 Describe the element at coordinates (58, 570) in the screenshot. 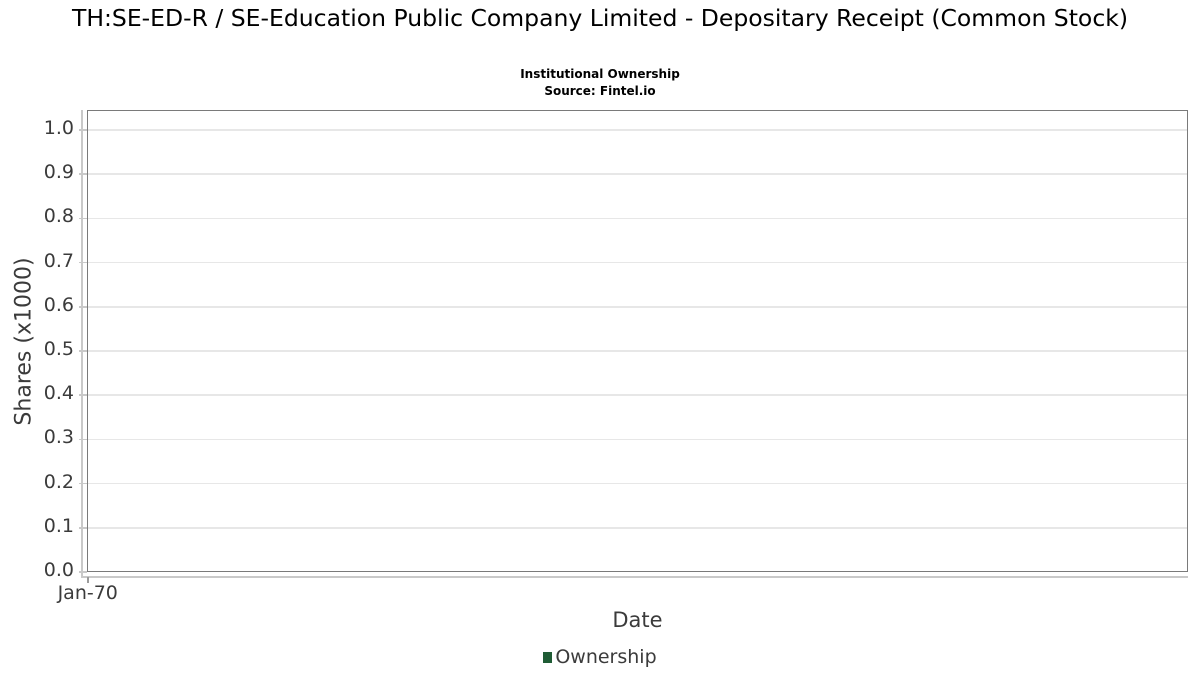

I see `y-tick-label: 0.0` at that location.